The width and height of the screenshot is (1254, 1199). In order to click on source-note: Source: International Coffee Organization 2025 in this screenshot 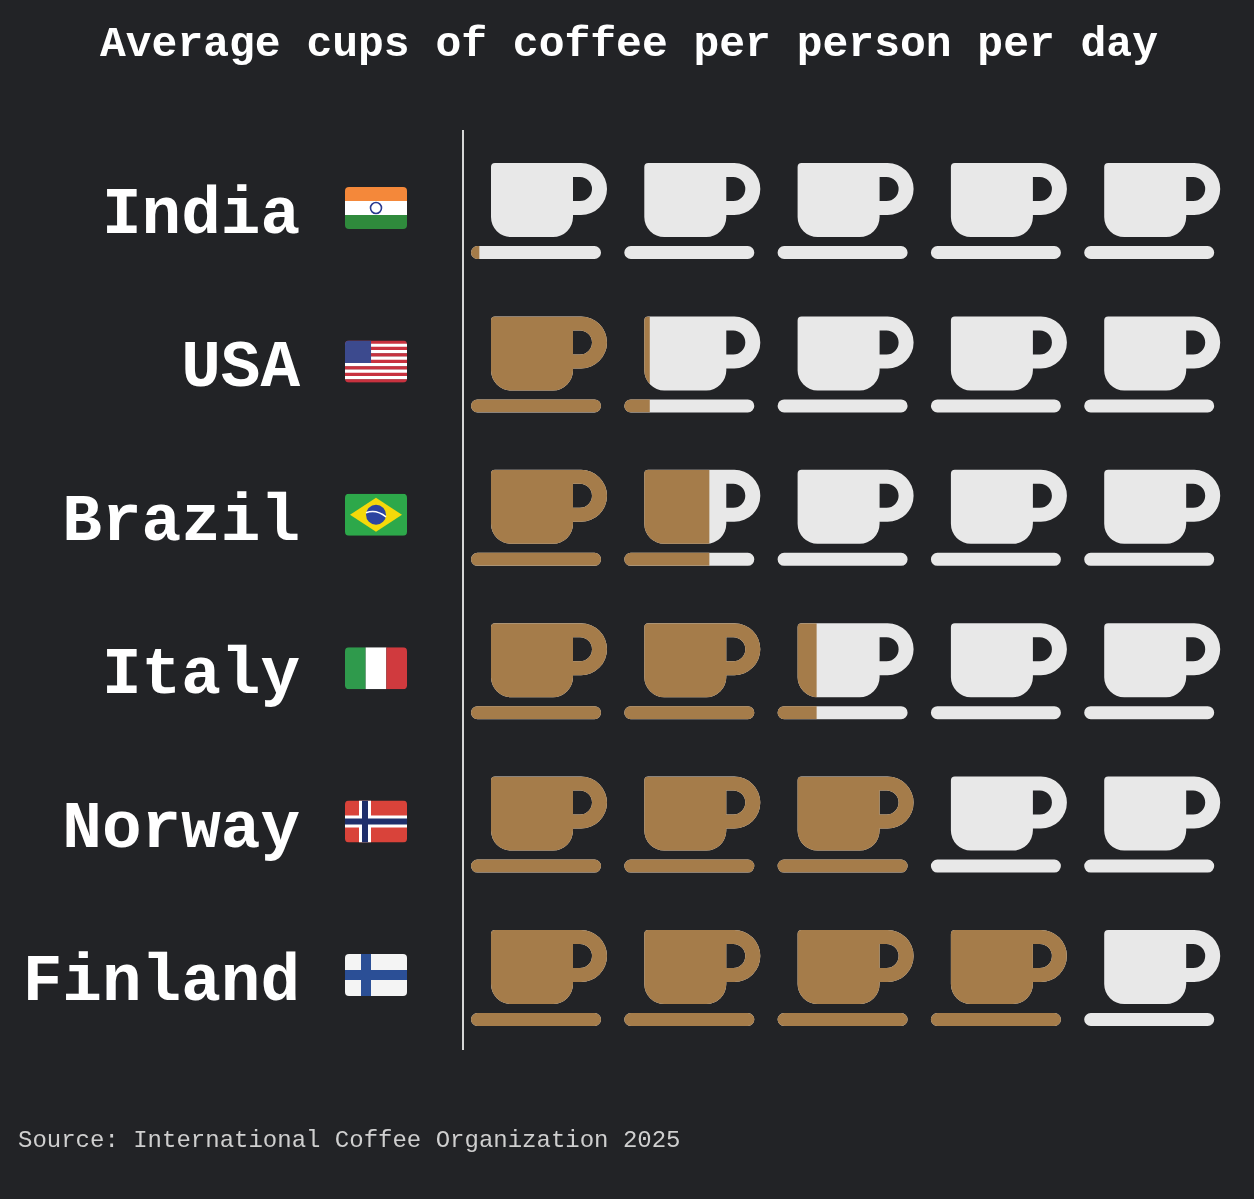, I will do `click(349, 1140)`.